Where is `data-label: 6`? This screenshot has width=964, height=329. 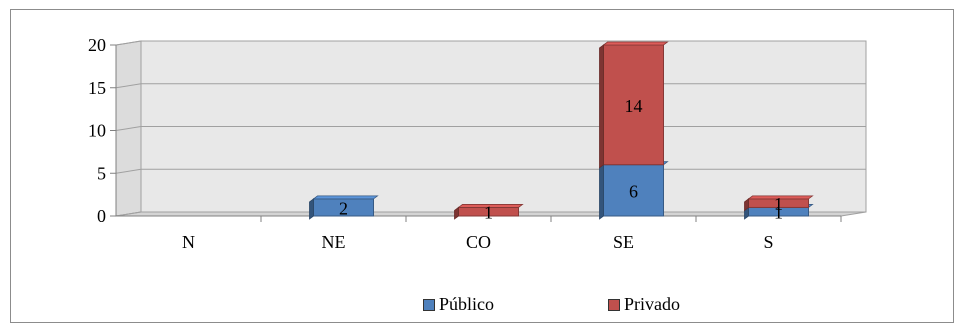 data-label: 6 is located at coordinates (633, 191).